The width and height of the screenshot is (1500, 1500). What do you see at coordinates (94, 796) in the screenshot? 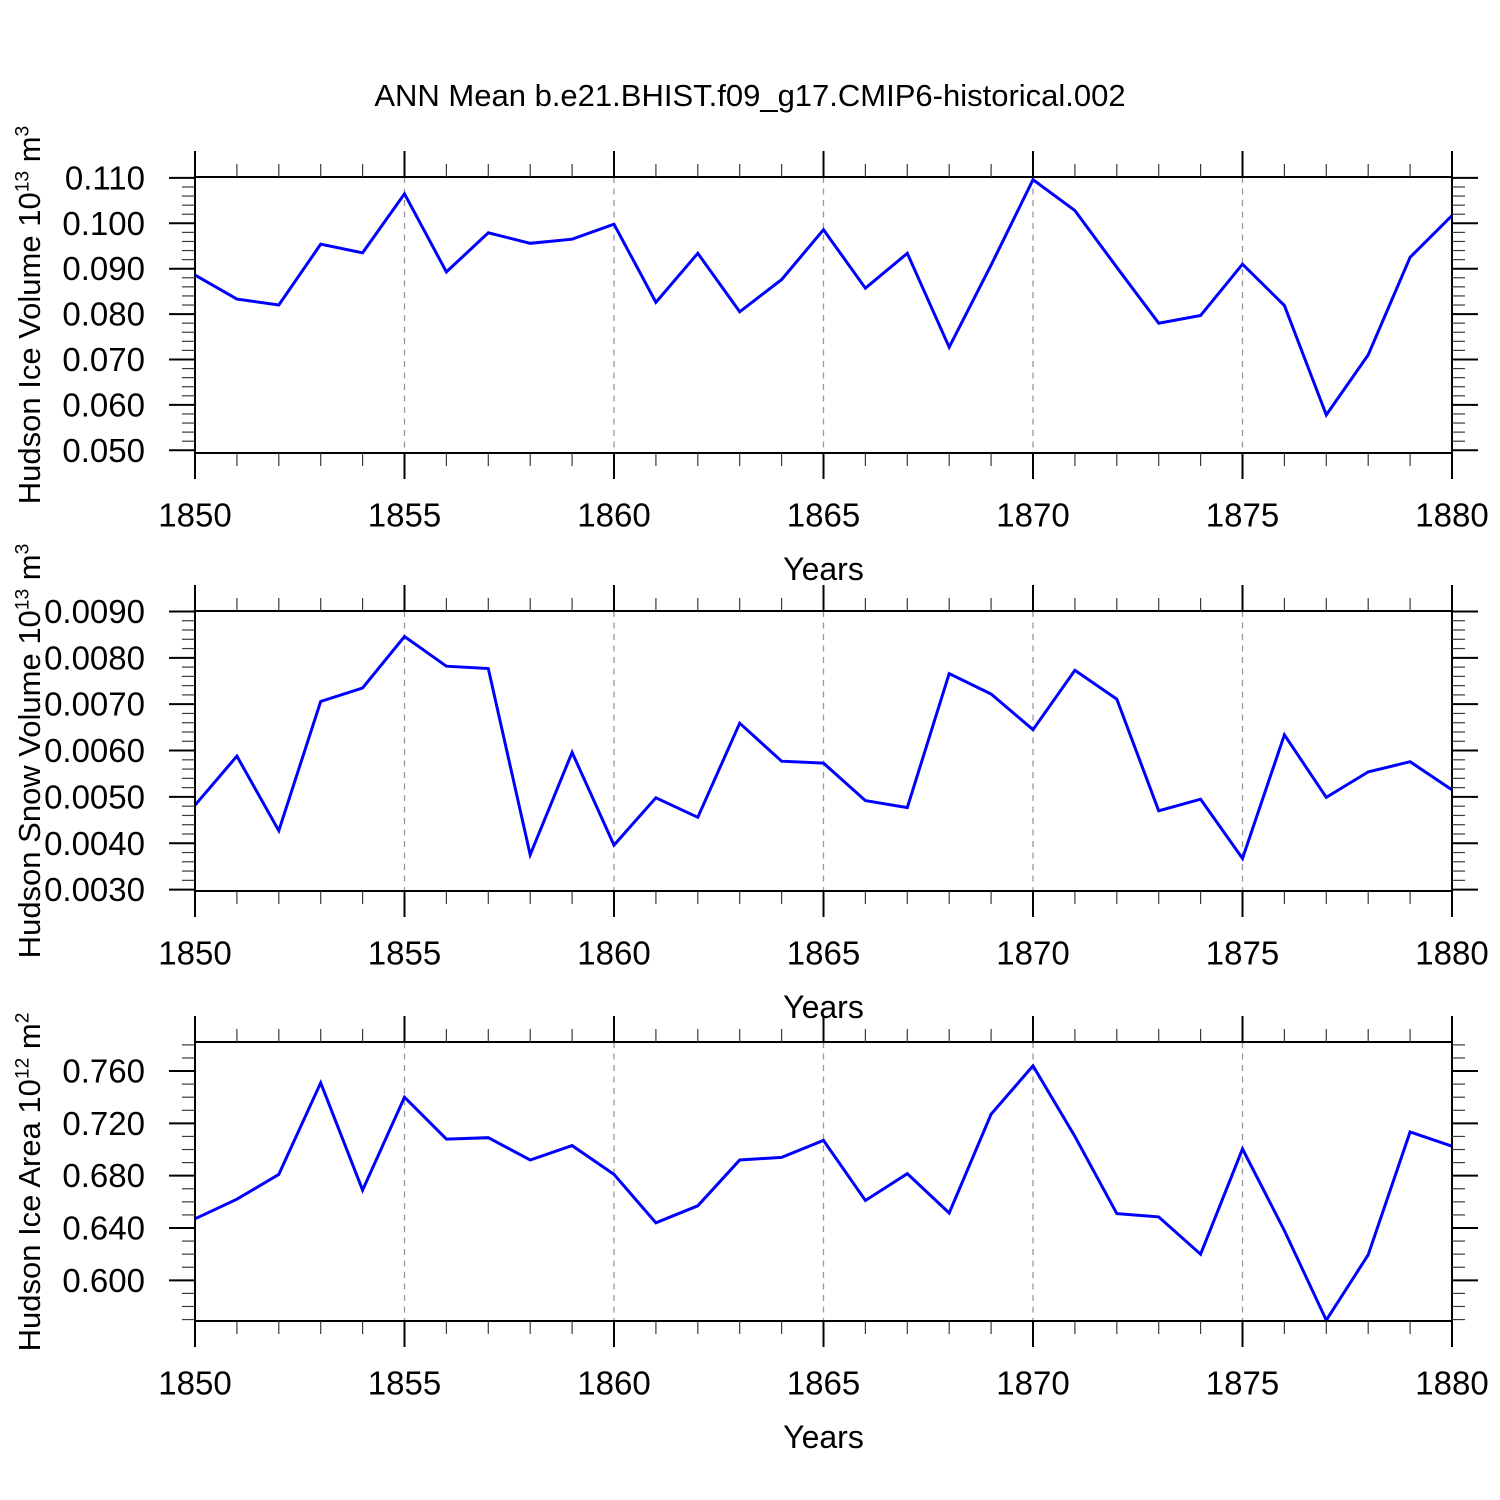
I see `y-tick-label: 0.0050` at bounding box center [94, 796].